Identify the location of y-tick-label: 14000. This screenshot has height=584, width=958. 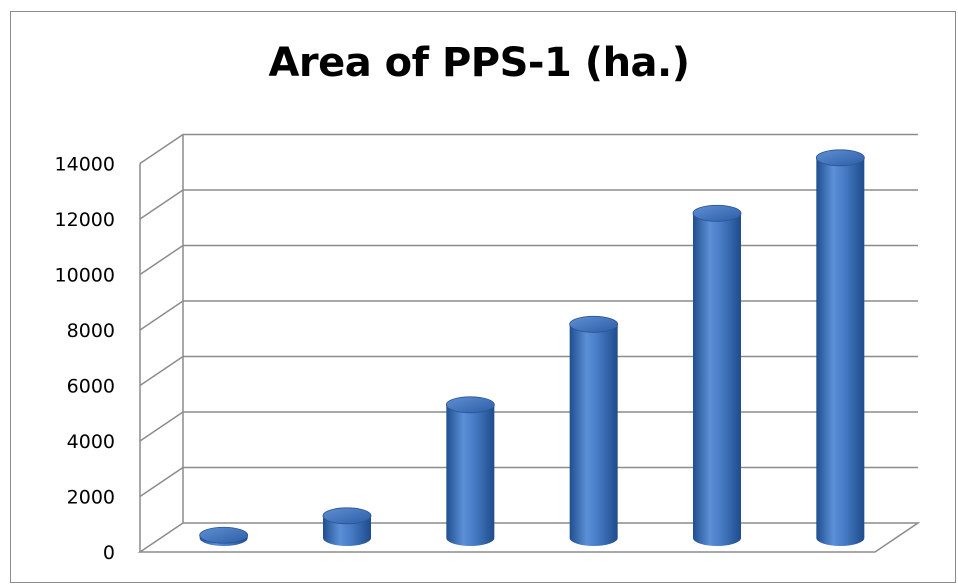
(85, 165).